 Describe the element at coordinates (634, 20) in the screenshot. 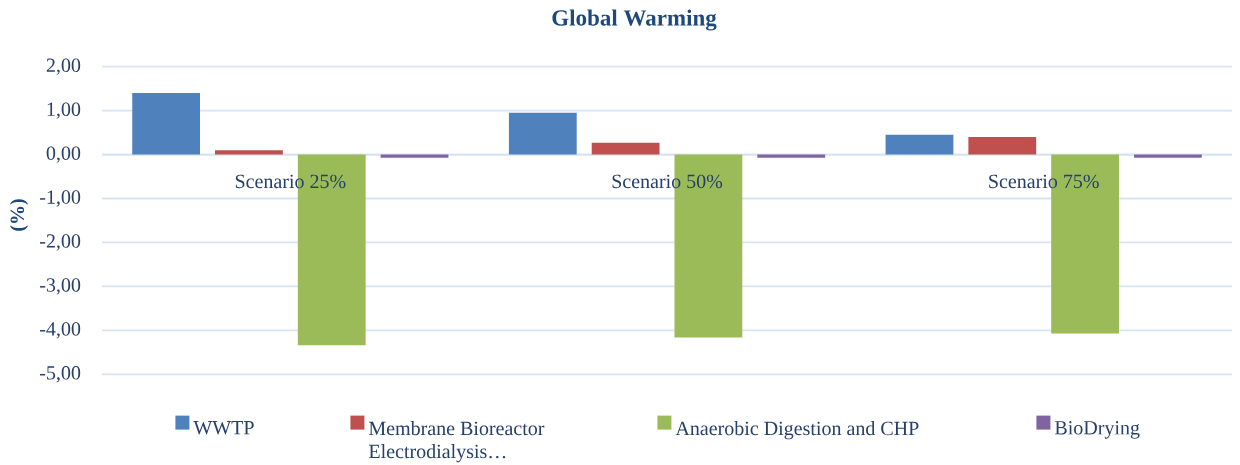

I see `chart-title: Global Warming` at that location.